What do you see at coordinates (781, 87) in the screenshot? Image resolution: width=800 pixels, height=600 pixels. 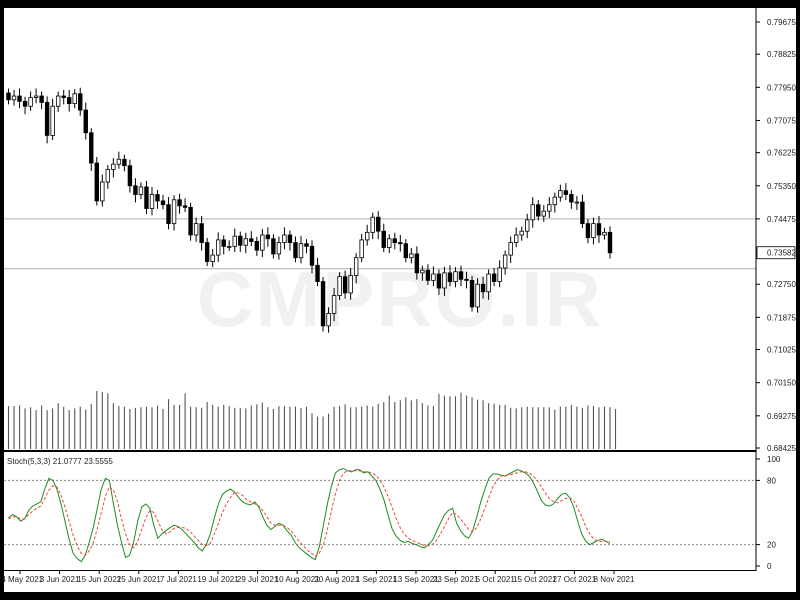 I see `price-tick-label: 0.77950` at bounding box center [781, 87].